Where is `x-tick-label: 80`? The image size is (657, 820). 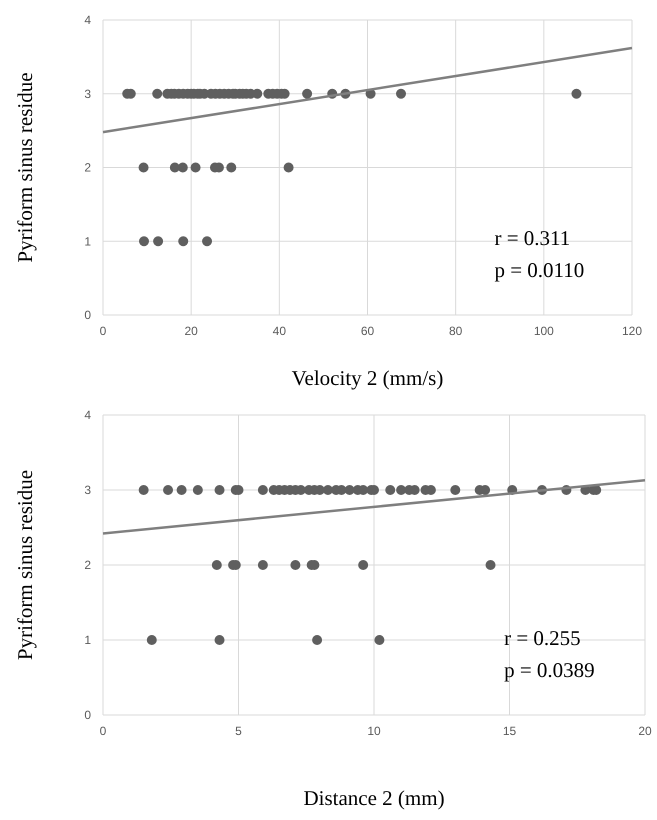 x-tick-label: 80 is located at coordinates (455, 331).